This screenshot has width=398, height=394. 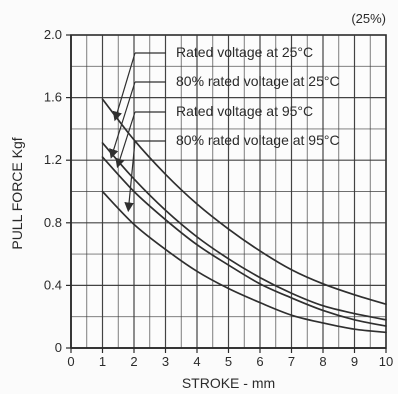 What do you see at coordinates (386, 361) in the screenshot?
I see `x-tick-label: 10` at bounding box center [386, 361].